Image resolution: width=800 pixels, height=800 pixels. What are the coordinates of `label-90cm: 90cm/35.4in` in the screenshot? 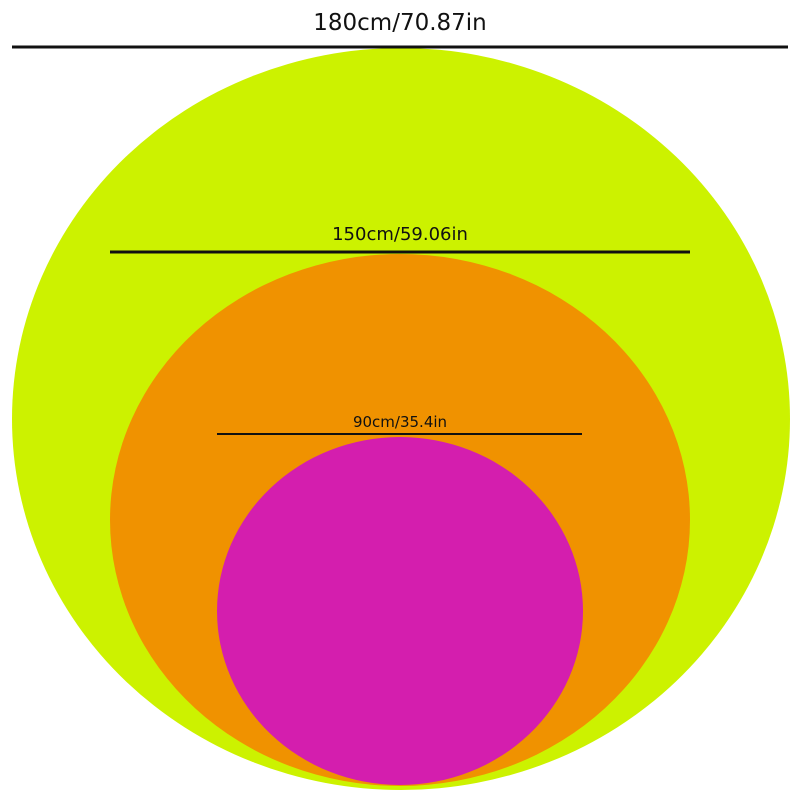 It's located at (400, 422).